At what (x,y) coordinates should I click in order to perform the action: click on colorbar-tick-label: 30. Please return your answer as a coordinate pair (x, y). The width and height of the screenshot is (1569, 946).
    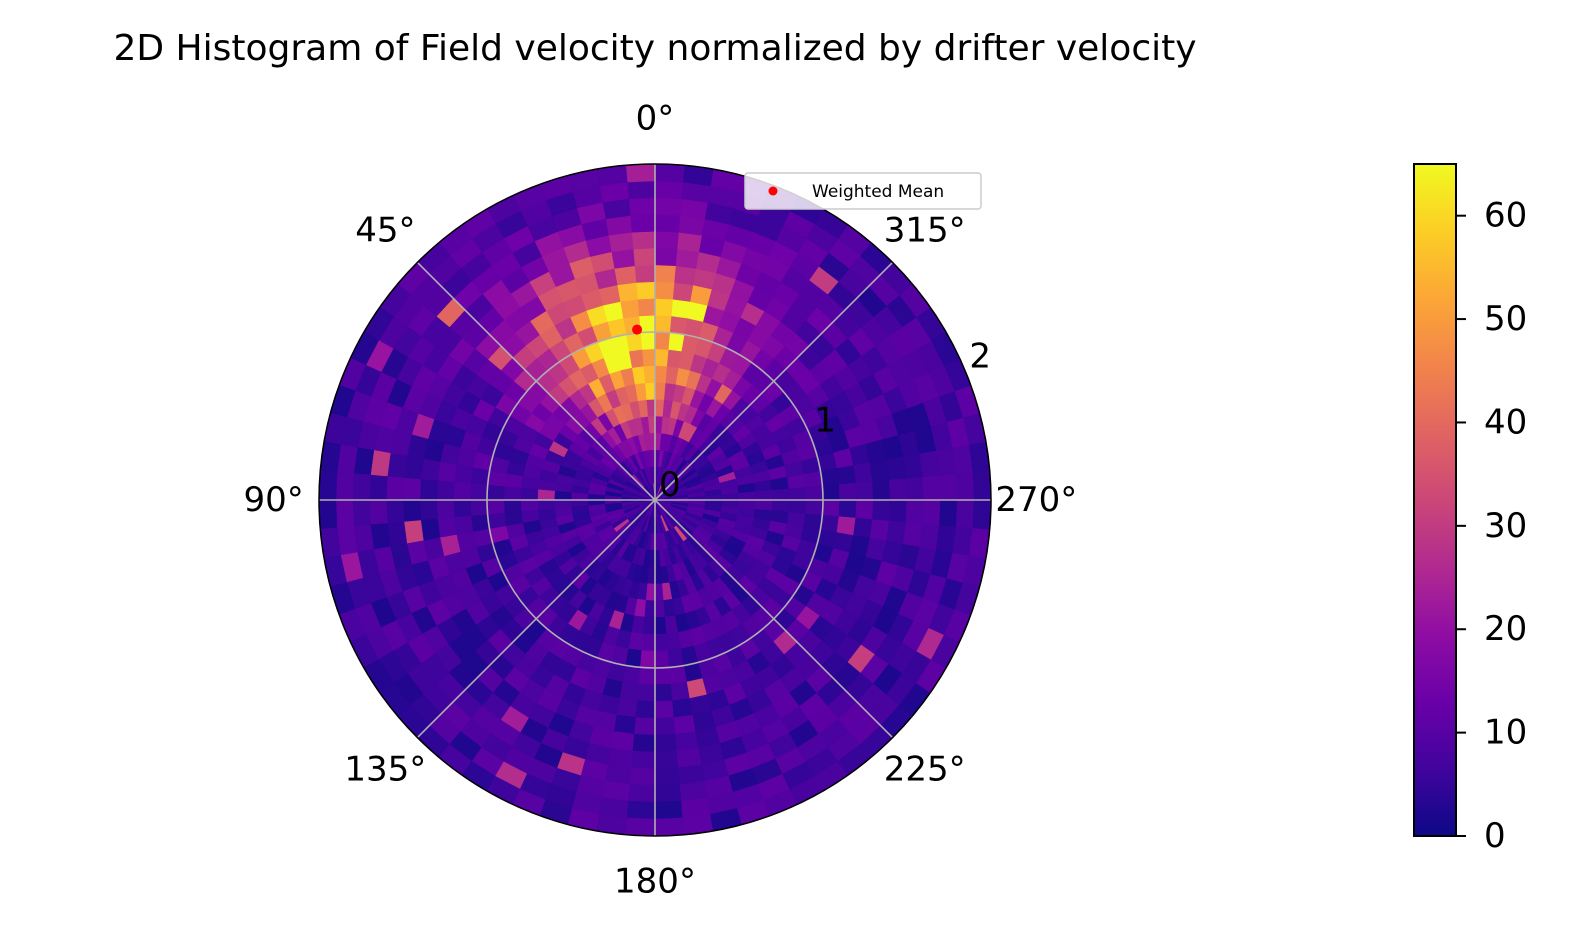
    Looking at the image, I should click on (1505, 526).